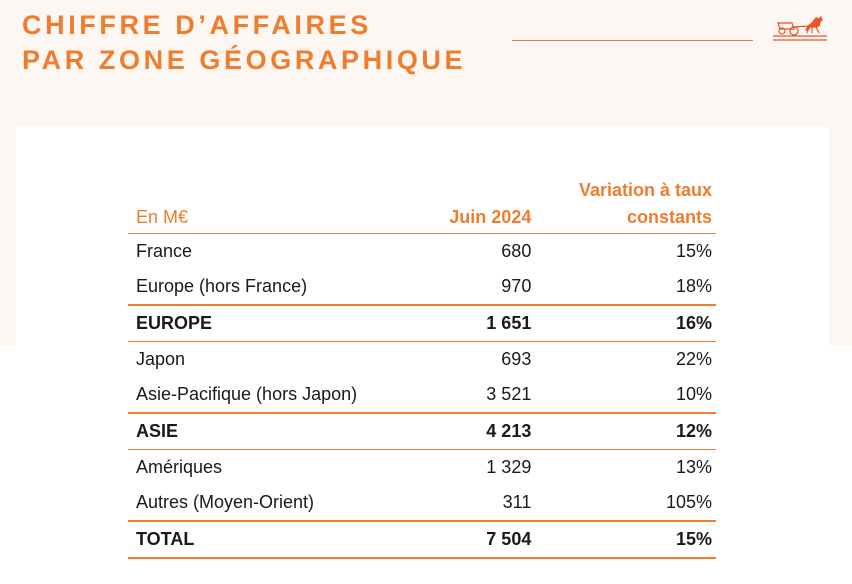 The width and height of the screenshot is (852, 584). I want to click on horse-carriage-logo-icon, so click(800, 28).